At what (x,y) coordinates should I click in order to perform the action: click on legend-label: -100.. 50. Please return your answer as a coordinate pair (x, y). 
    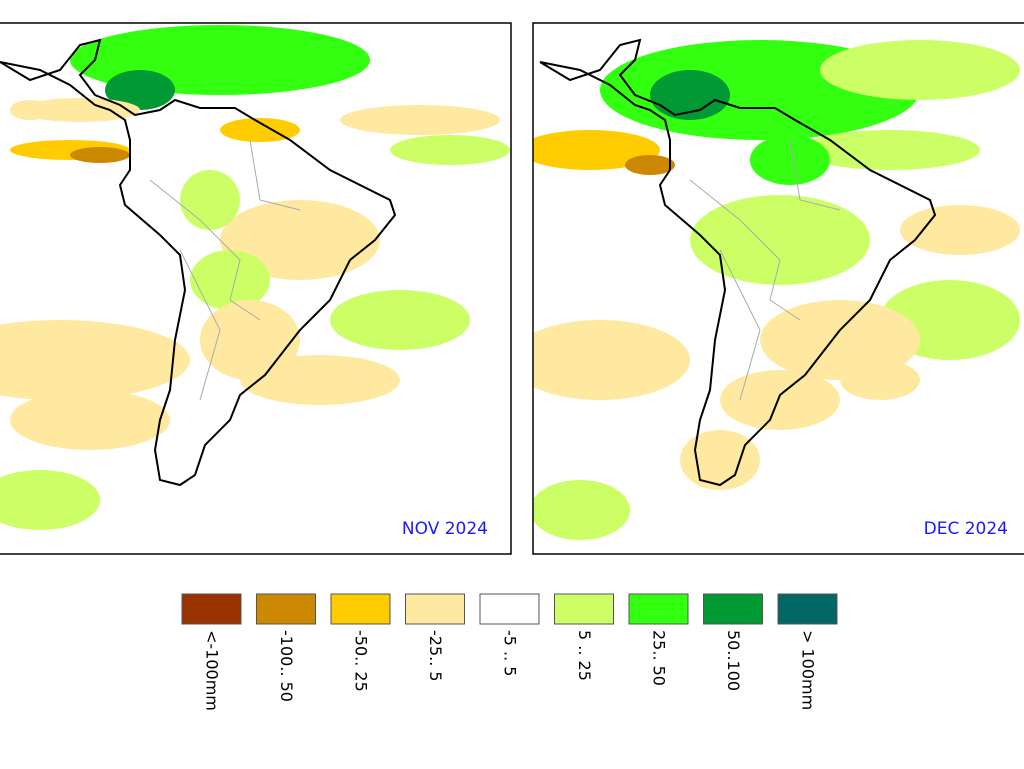
    Looking at the image, I should click on (286, 666).